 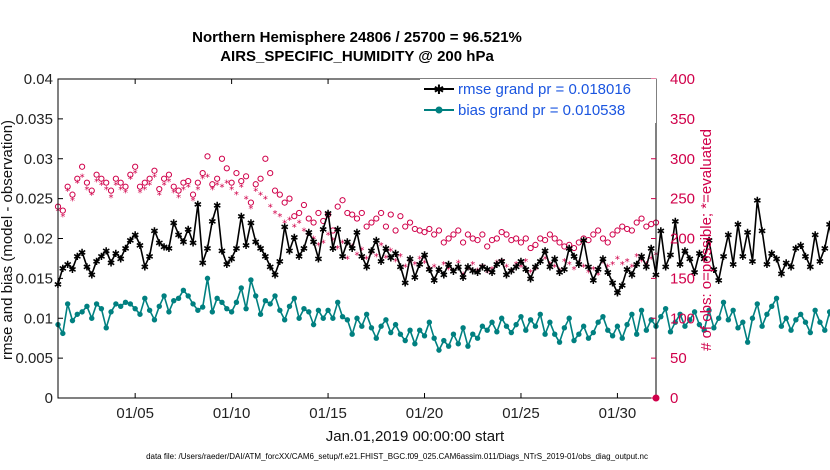 I want to click on y2-tick-label: 200, so click(x=682, y=239).